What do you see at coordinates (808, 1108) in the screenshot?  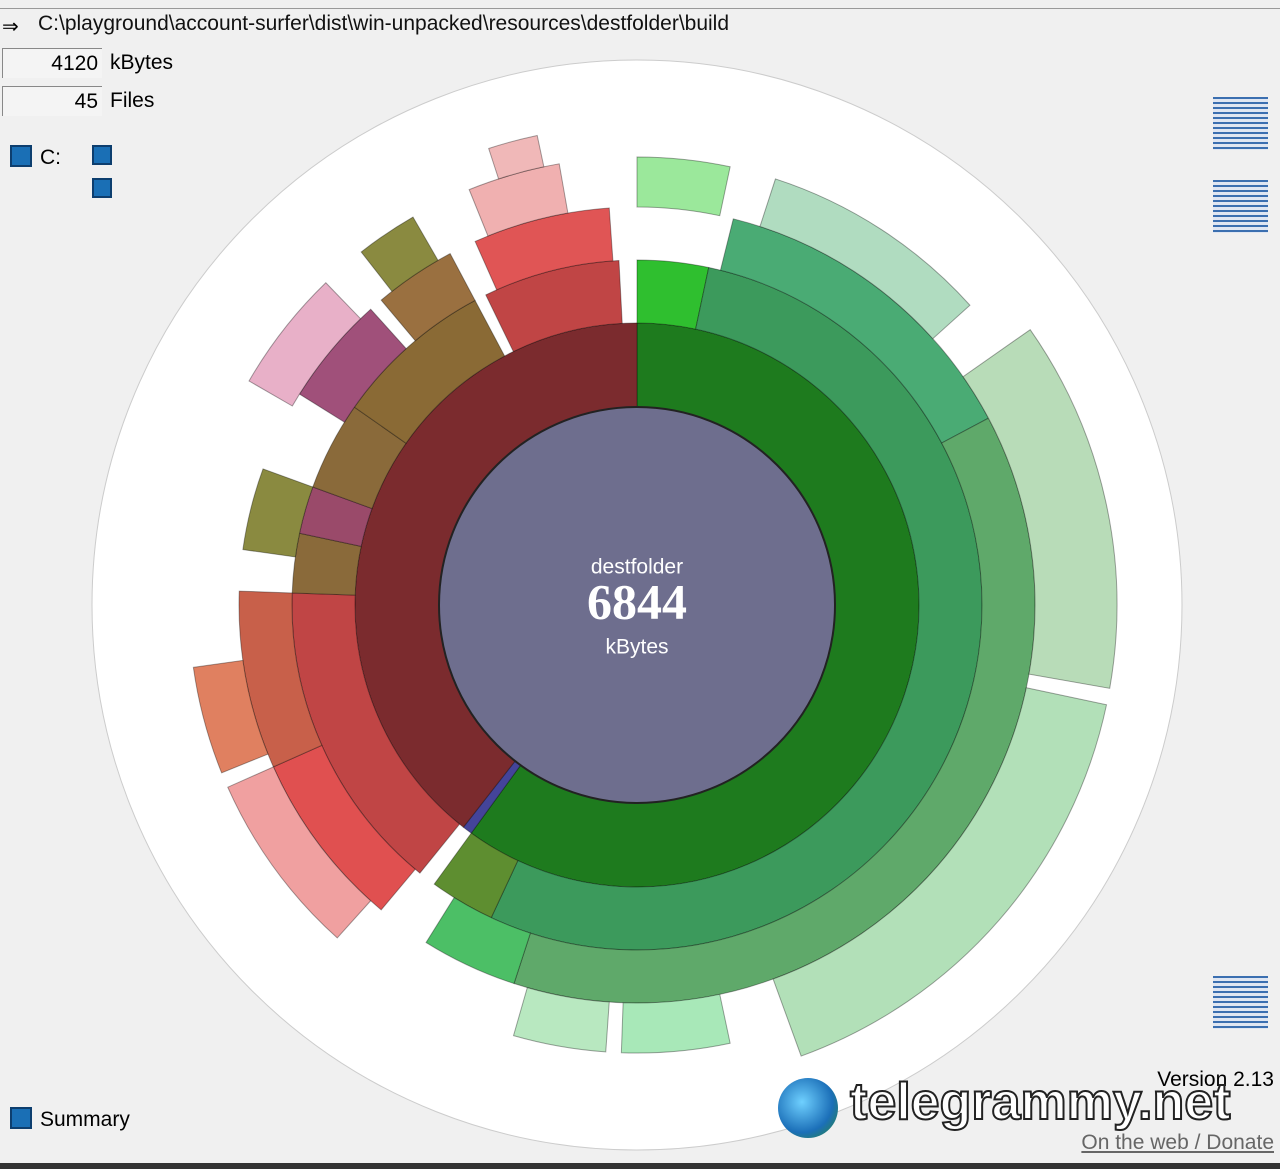 I see `watermark-logo` at bounding box center [808, 1108].